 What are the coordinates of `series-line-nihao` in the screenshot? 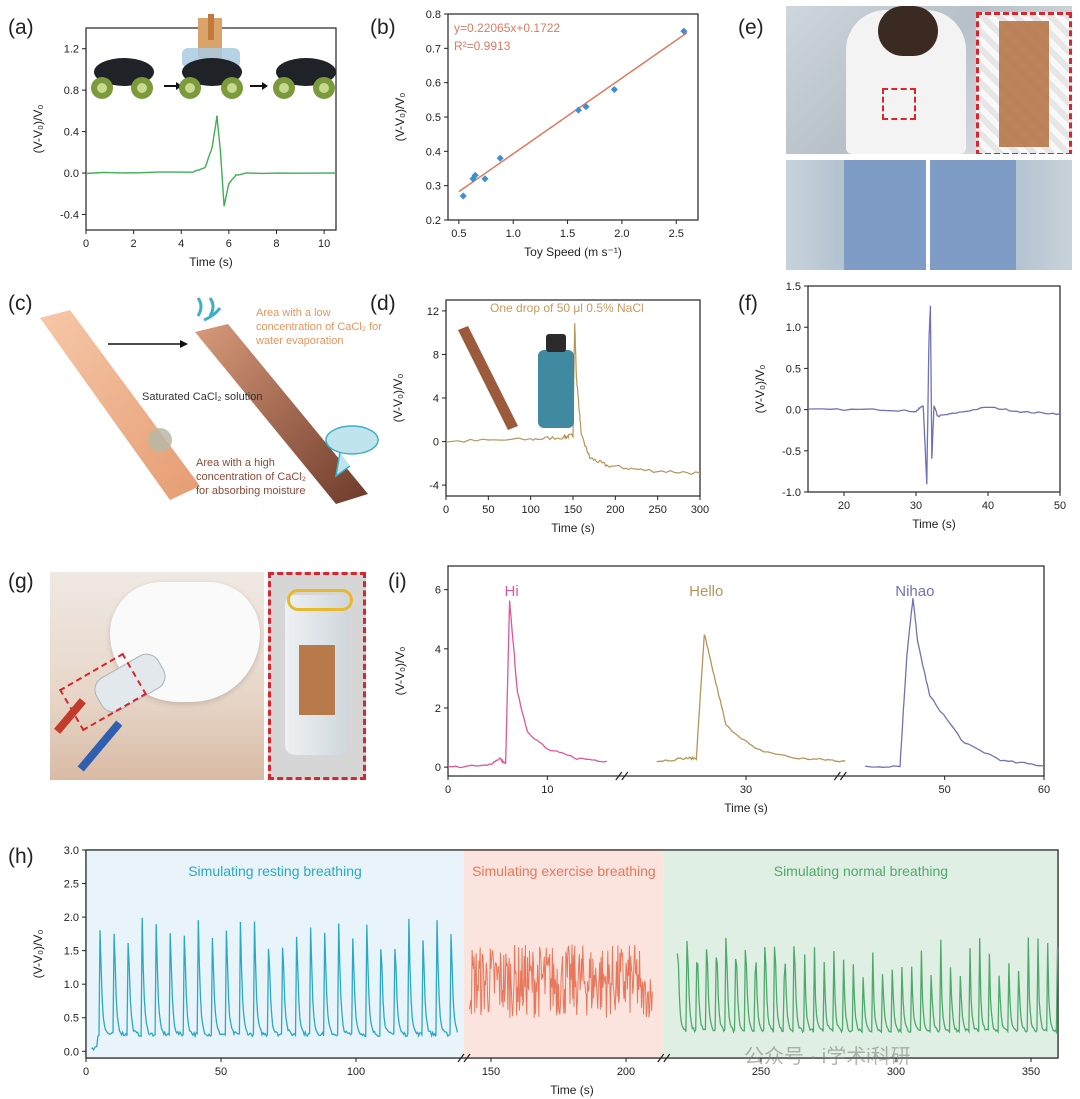 It's located at (955, 683).